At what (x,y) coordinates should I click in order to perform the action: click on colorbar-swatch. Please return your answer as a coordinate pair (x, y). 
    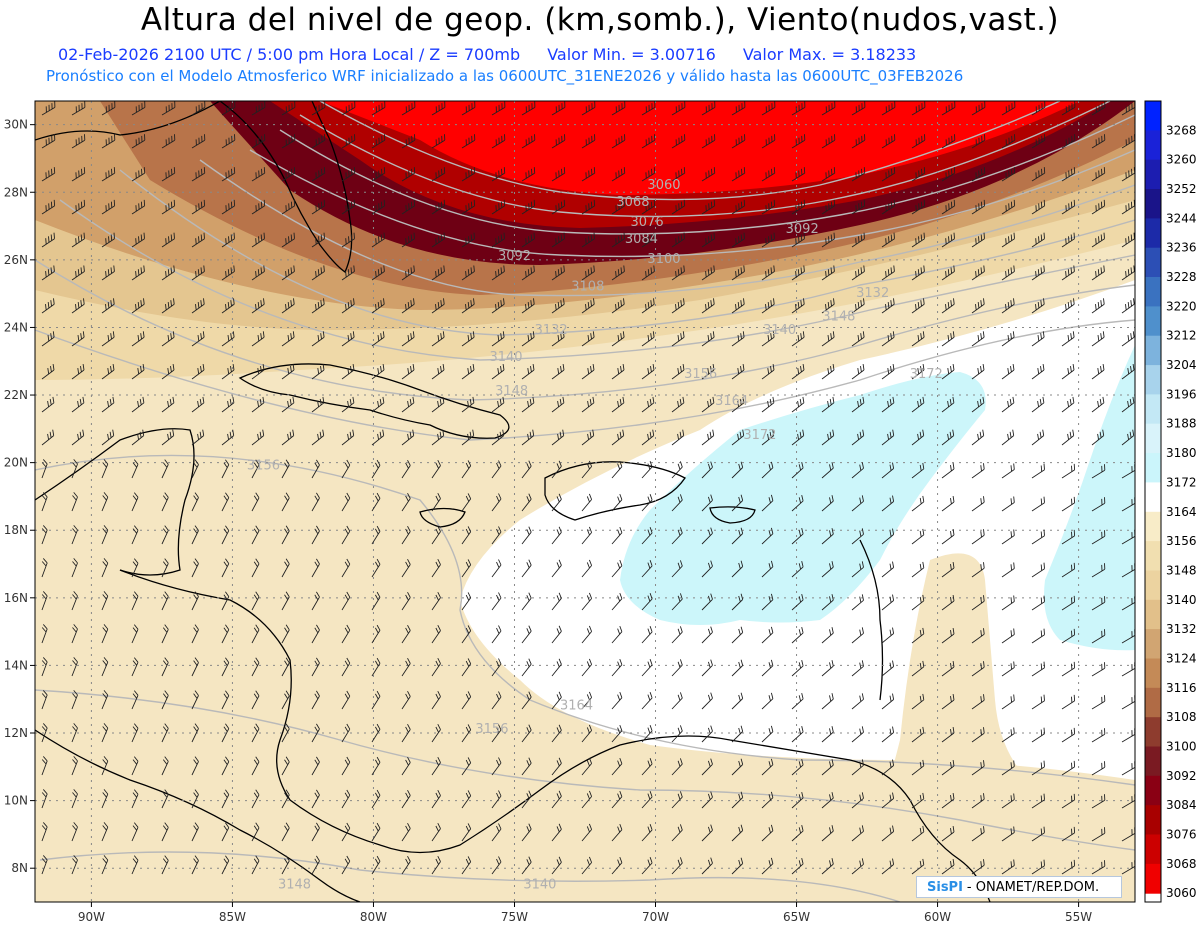
    Looking at the image, I should click on (1153, 849).